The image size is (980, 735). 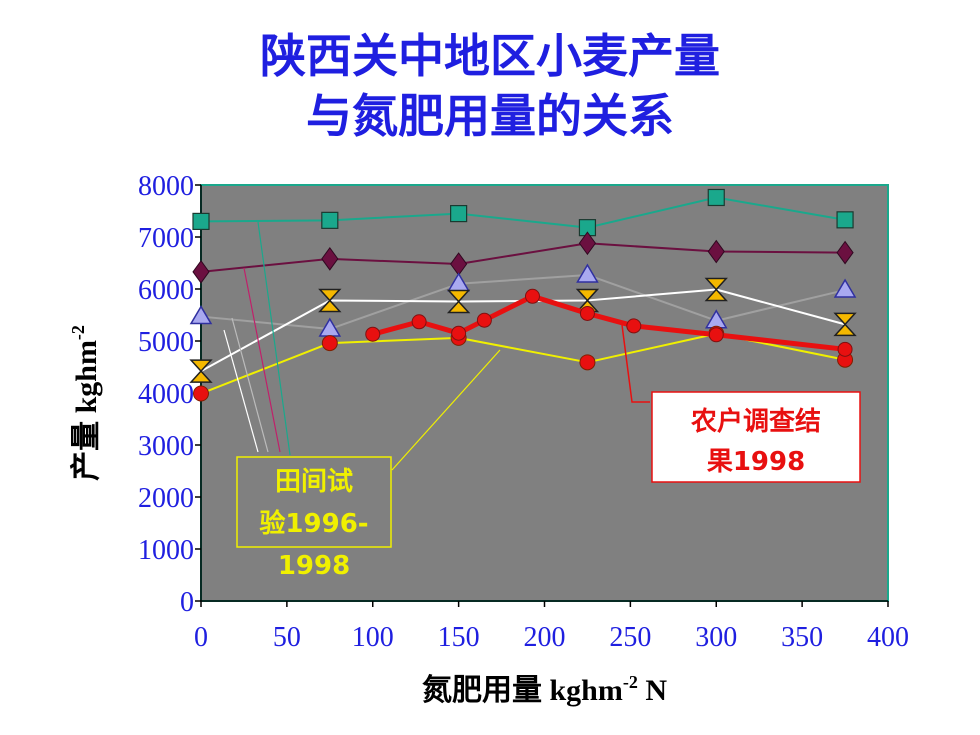 What do you see at coordinates (755, 421) in the screenshot?
I see `survey-label-line: 农户调查结` at bounding box center [755, 421].